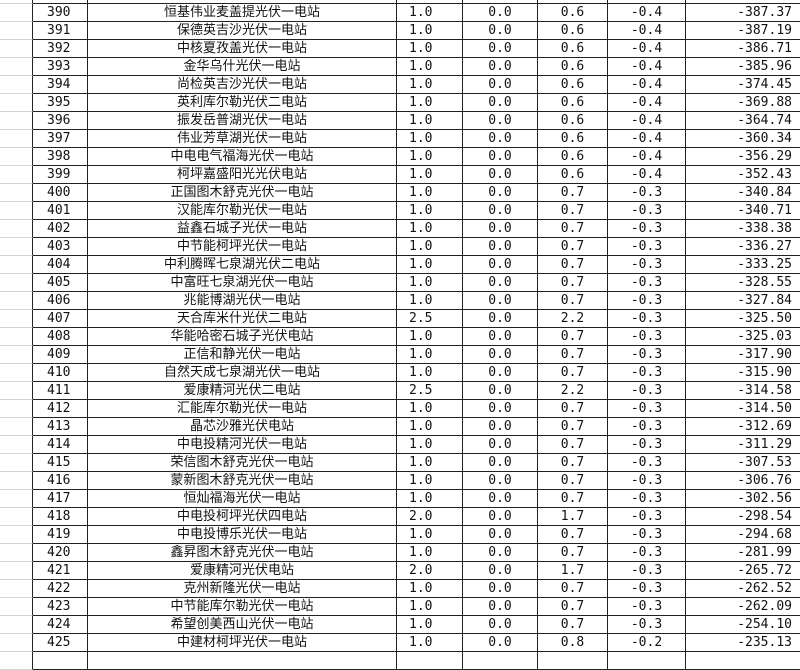 Image resolution: width=800 pixels, height=670 pixels. I want to click on cell-e: -315.90, so click(743, 373).